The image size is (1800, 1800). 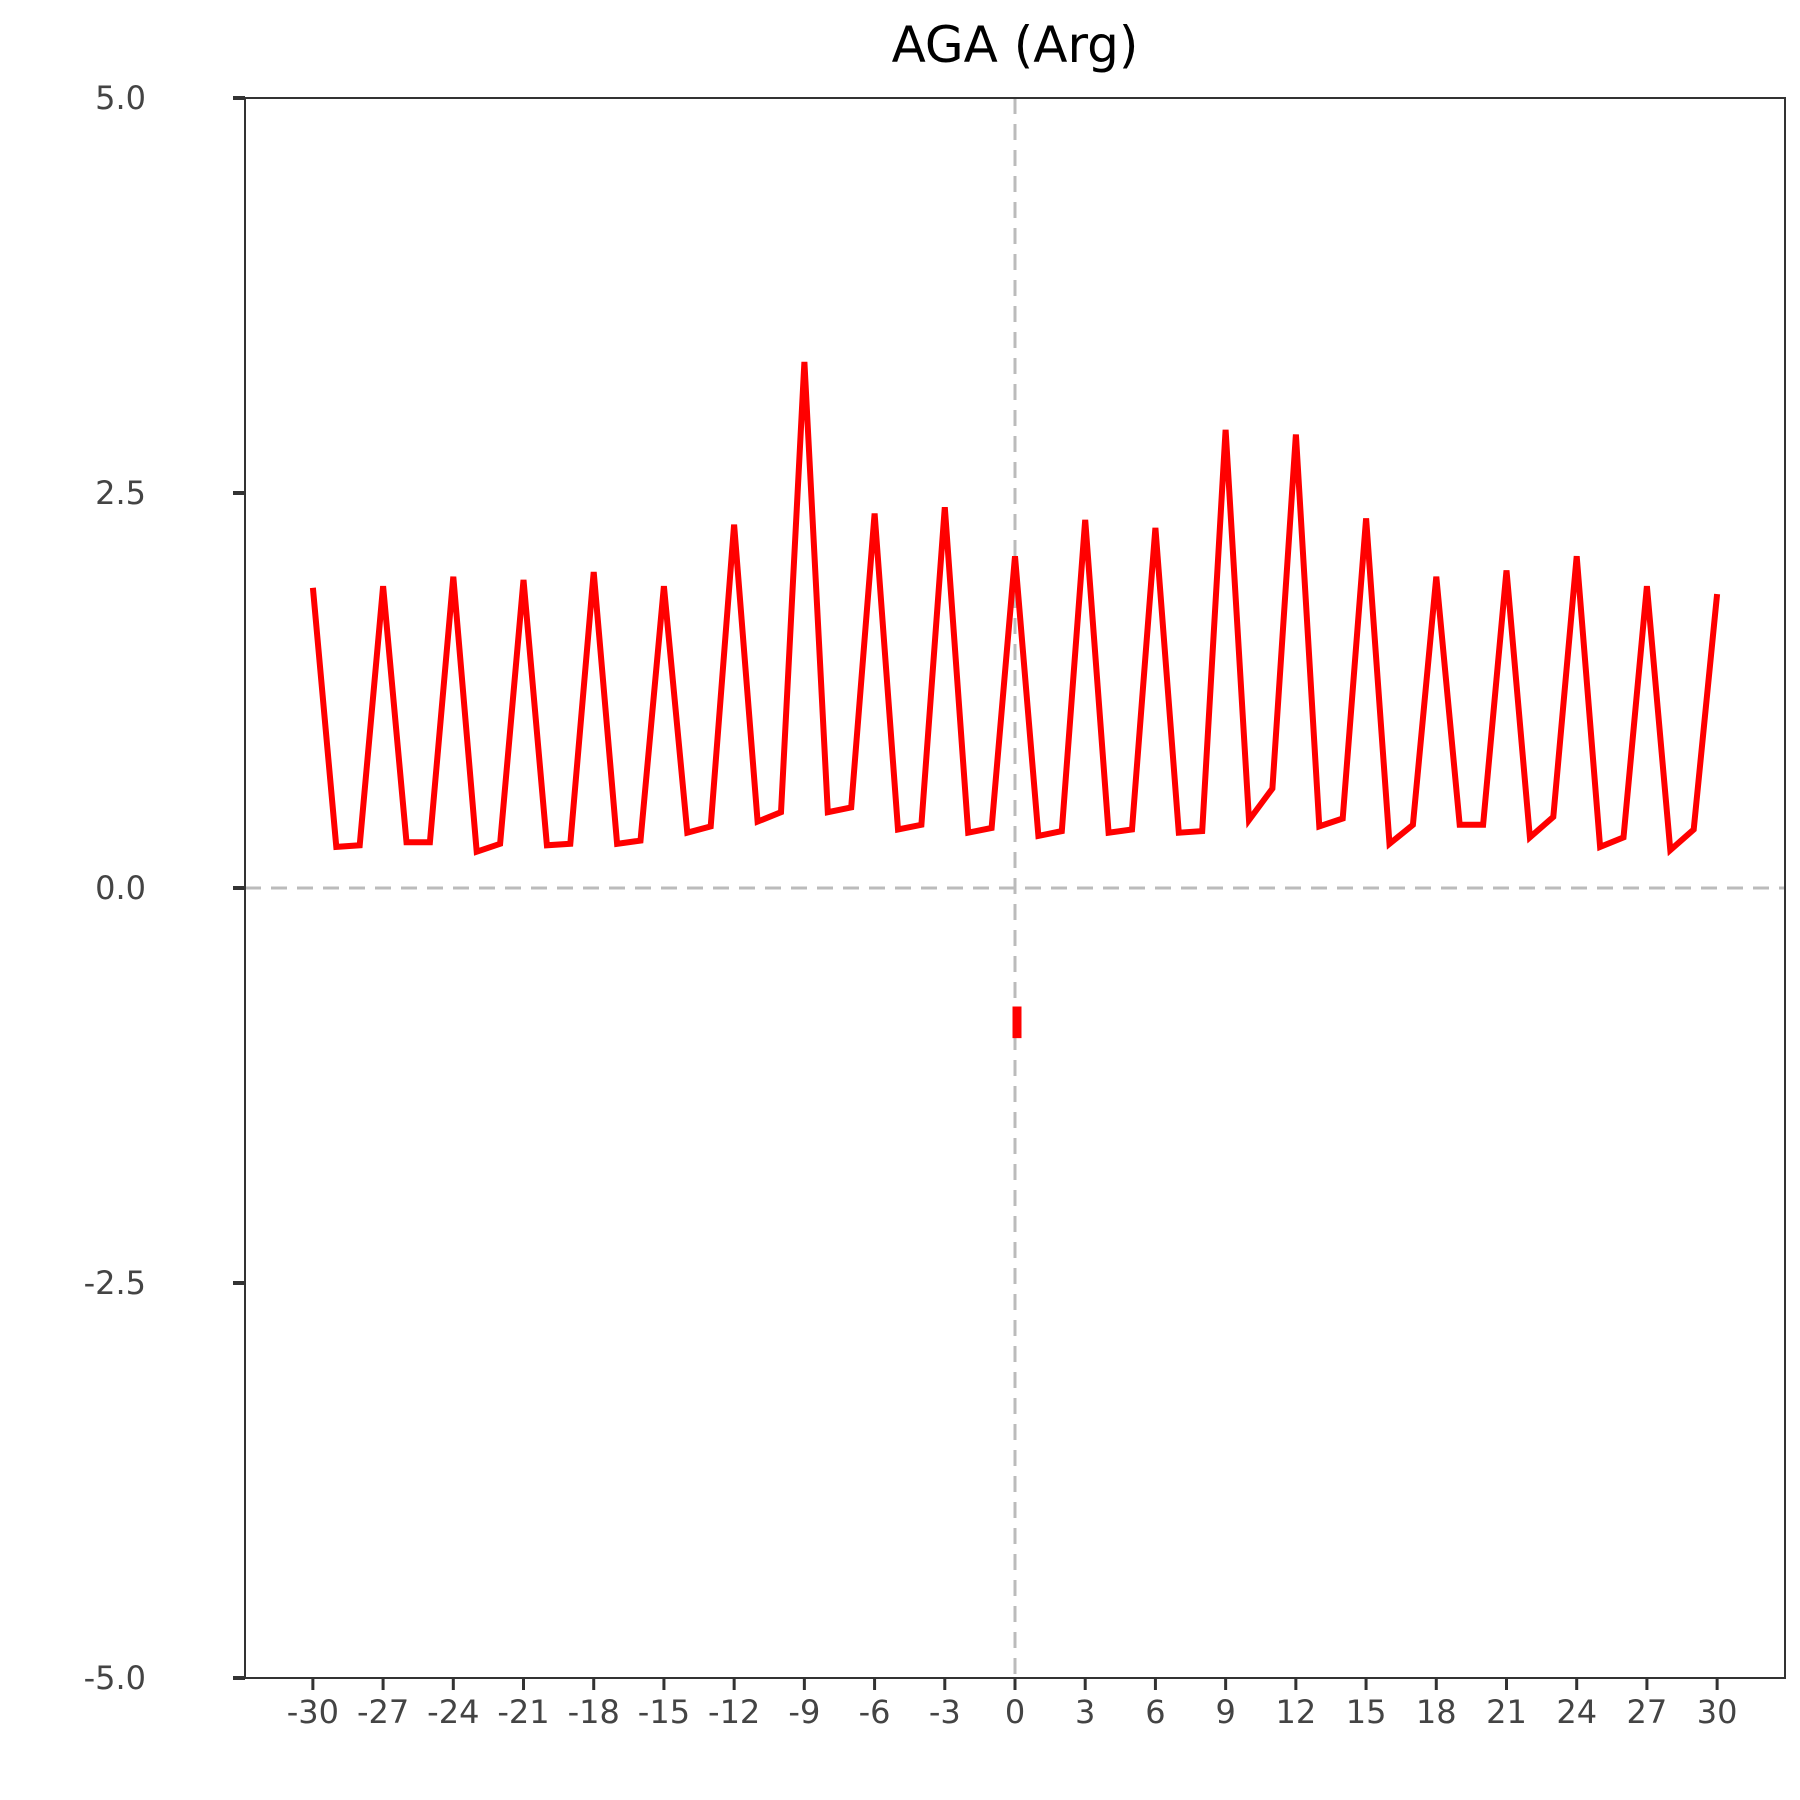 I want to click on x-tick-label: -15, so click(x=664, y=1712).